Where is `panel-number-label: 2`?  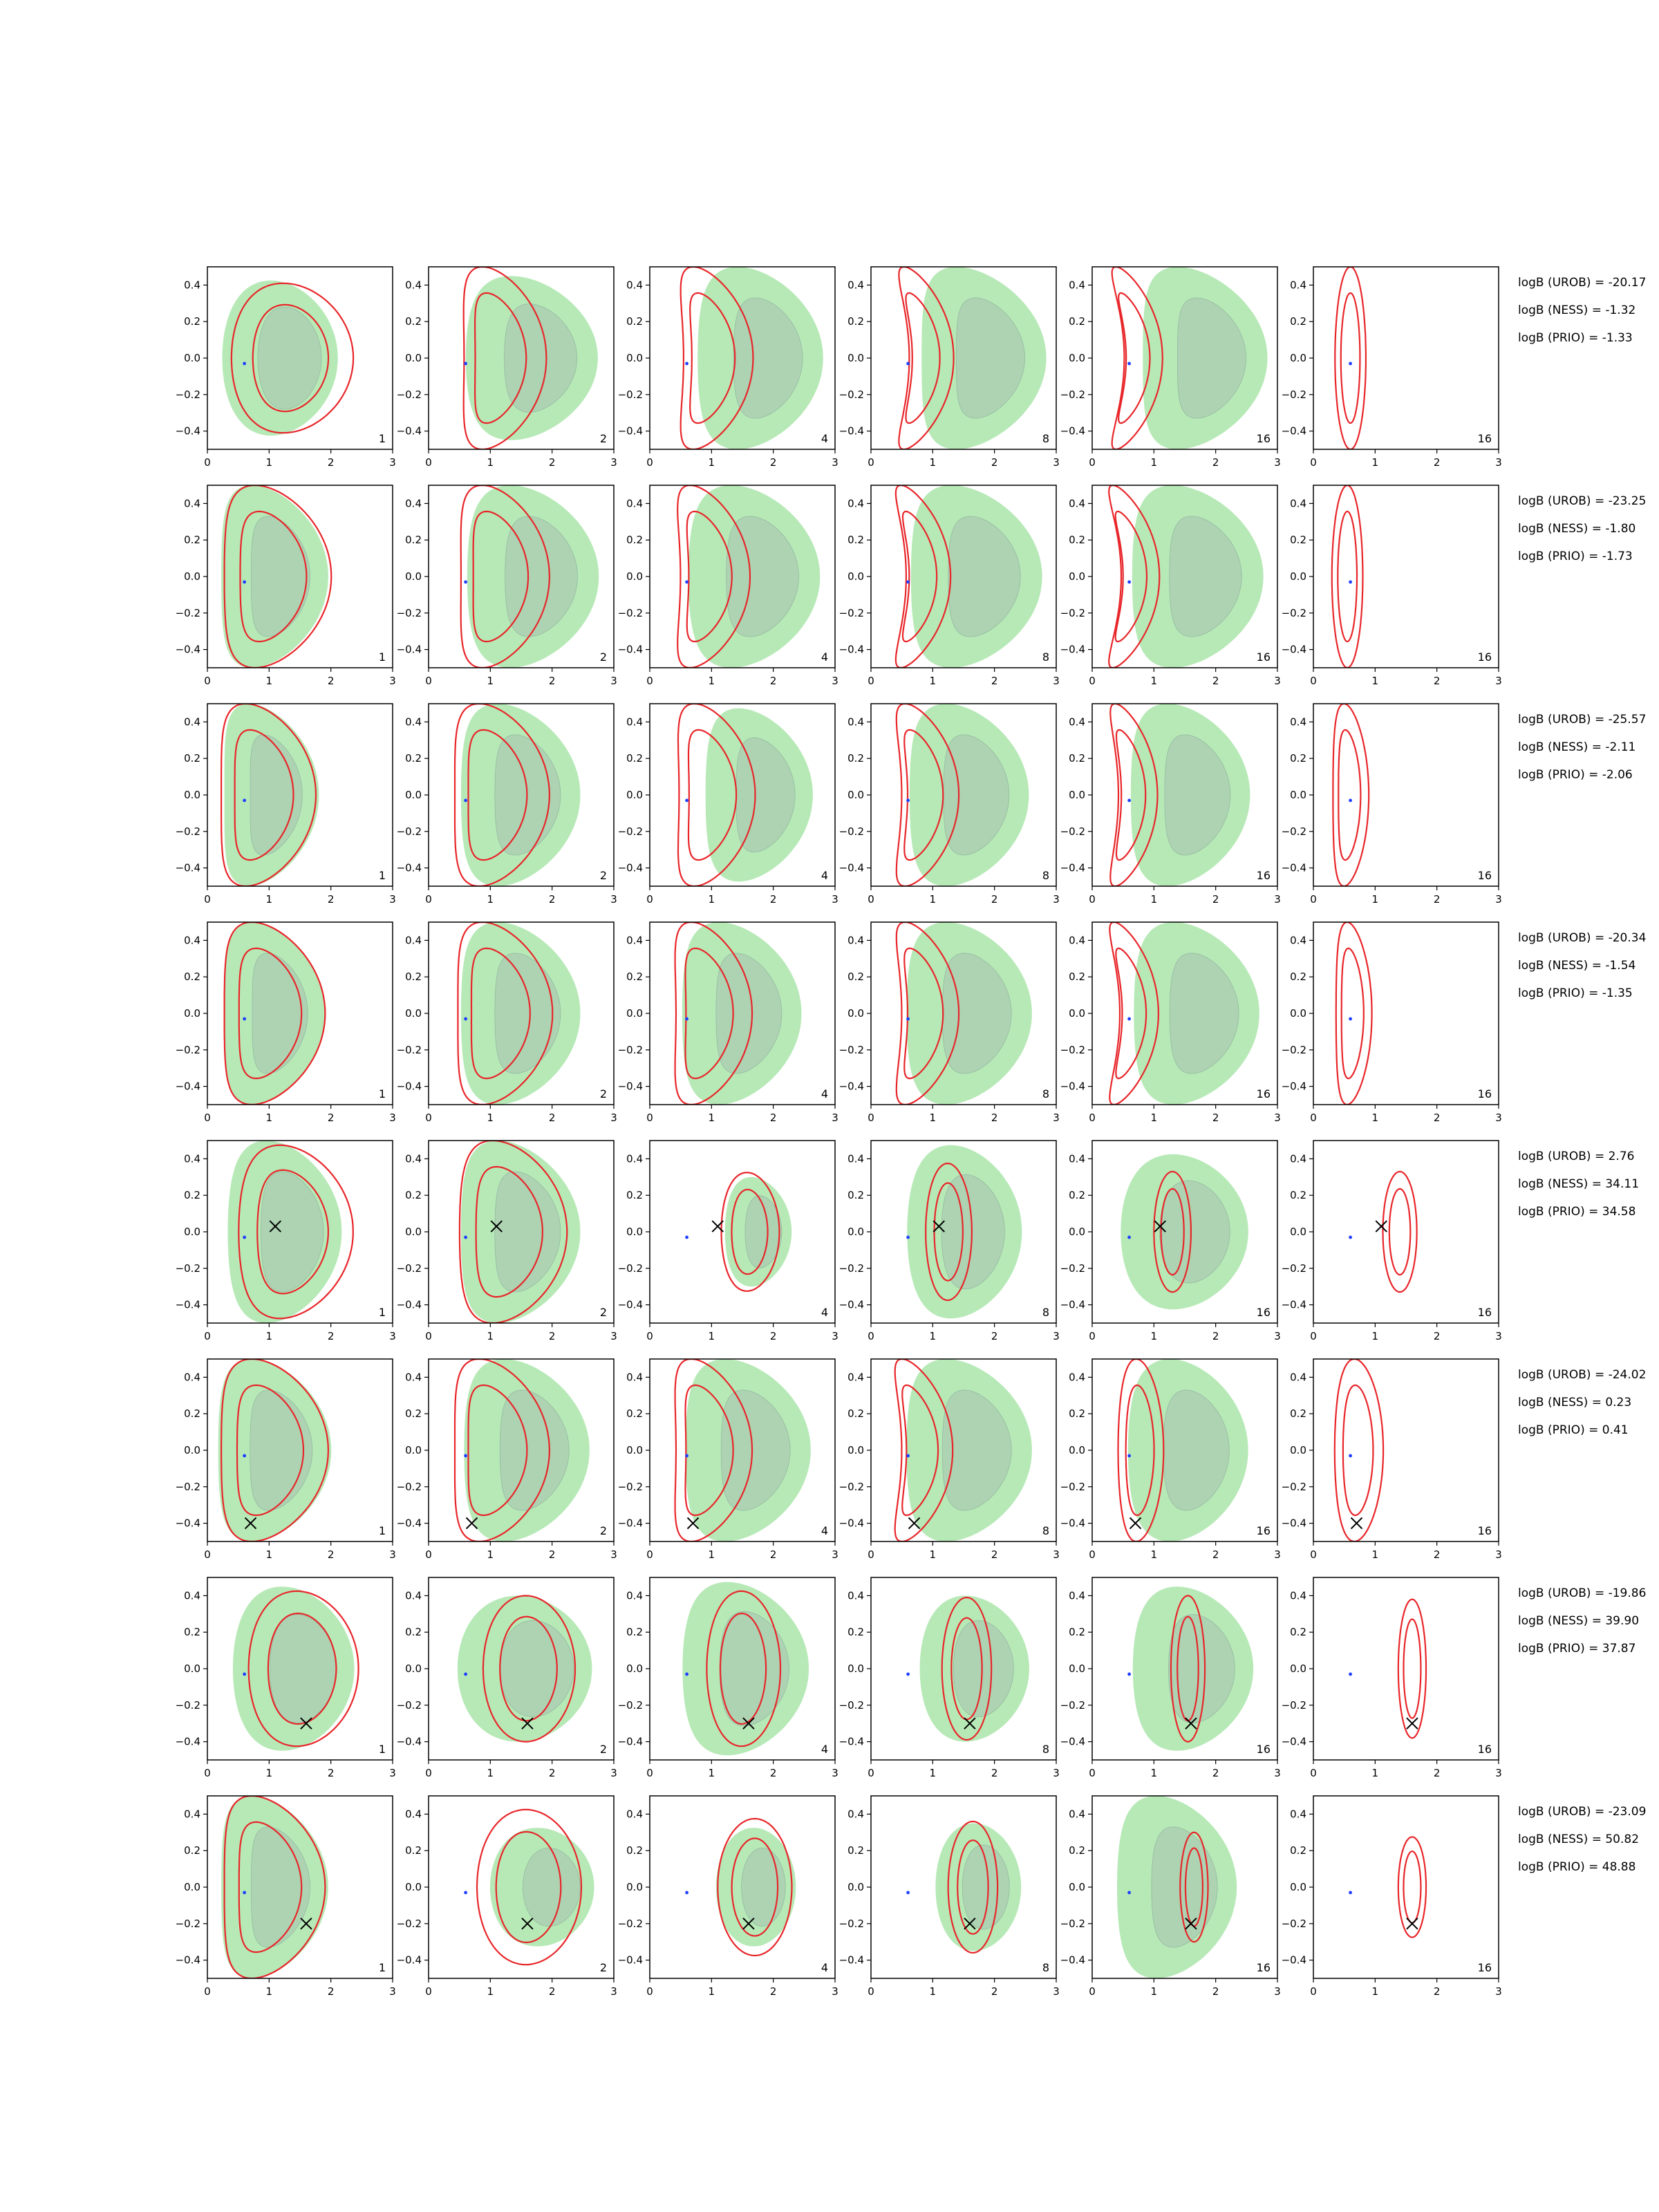 panel-number-label: 2 is located at coordinates (603, 439).